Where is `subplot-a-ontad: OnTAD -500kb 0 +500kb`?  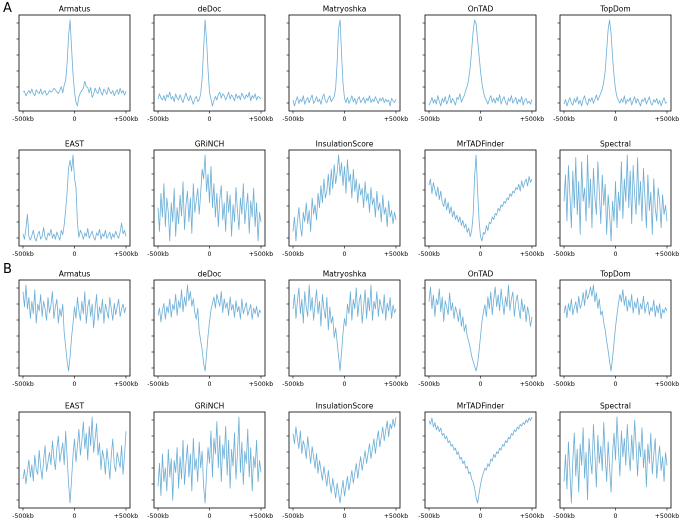
subplot-a-ontad: OnTAD -500kb 0 +500kb is located at coordinates (481, 64).